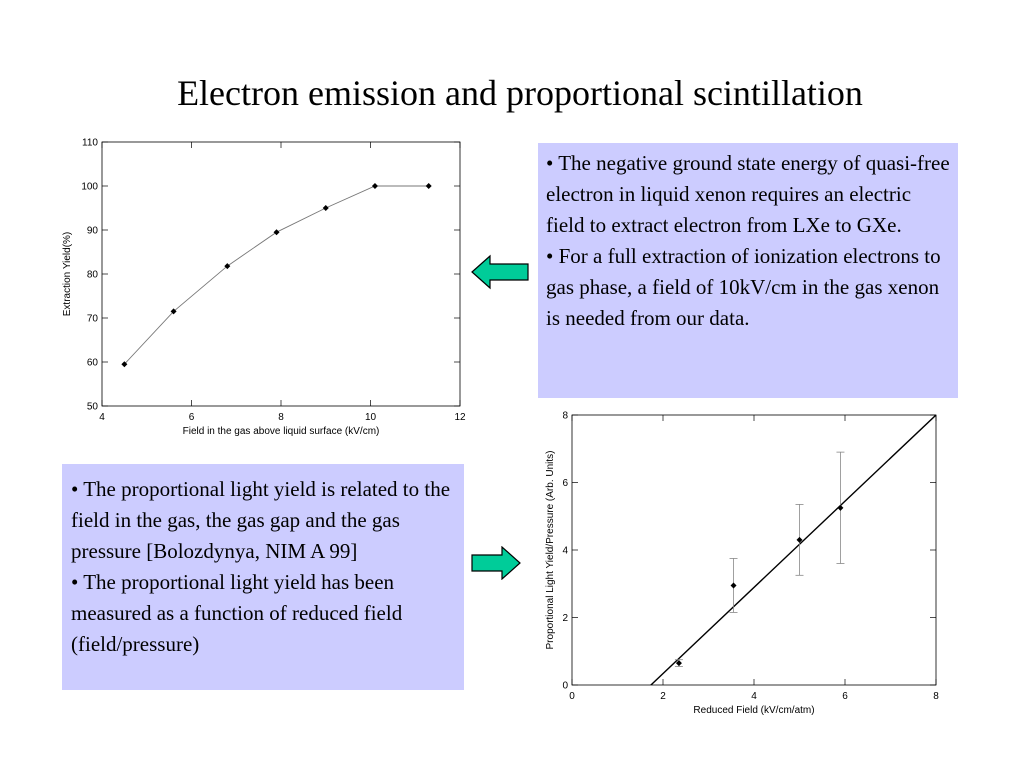 The width and height of the screenshot is (1024, 768). What do you see at coordinates (565, 483) in the screenshot?
I see `y-tick-label: 6` at bounding box center [565, 483].